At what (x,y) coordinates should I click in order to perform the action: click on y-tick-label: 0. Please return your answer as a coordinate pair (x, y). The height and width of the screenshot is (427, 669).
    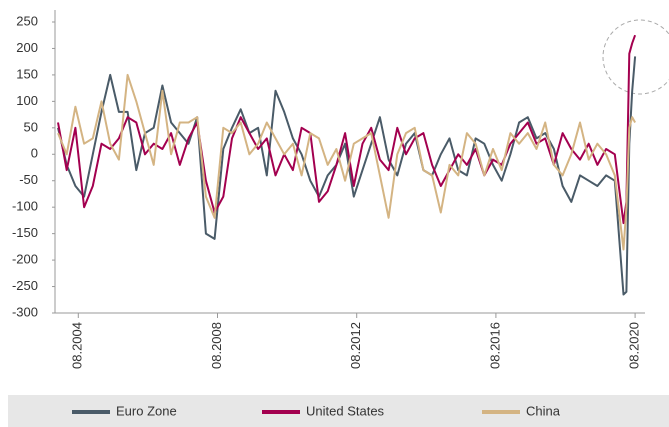
    Looking at the image, I should click on (34, 153).